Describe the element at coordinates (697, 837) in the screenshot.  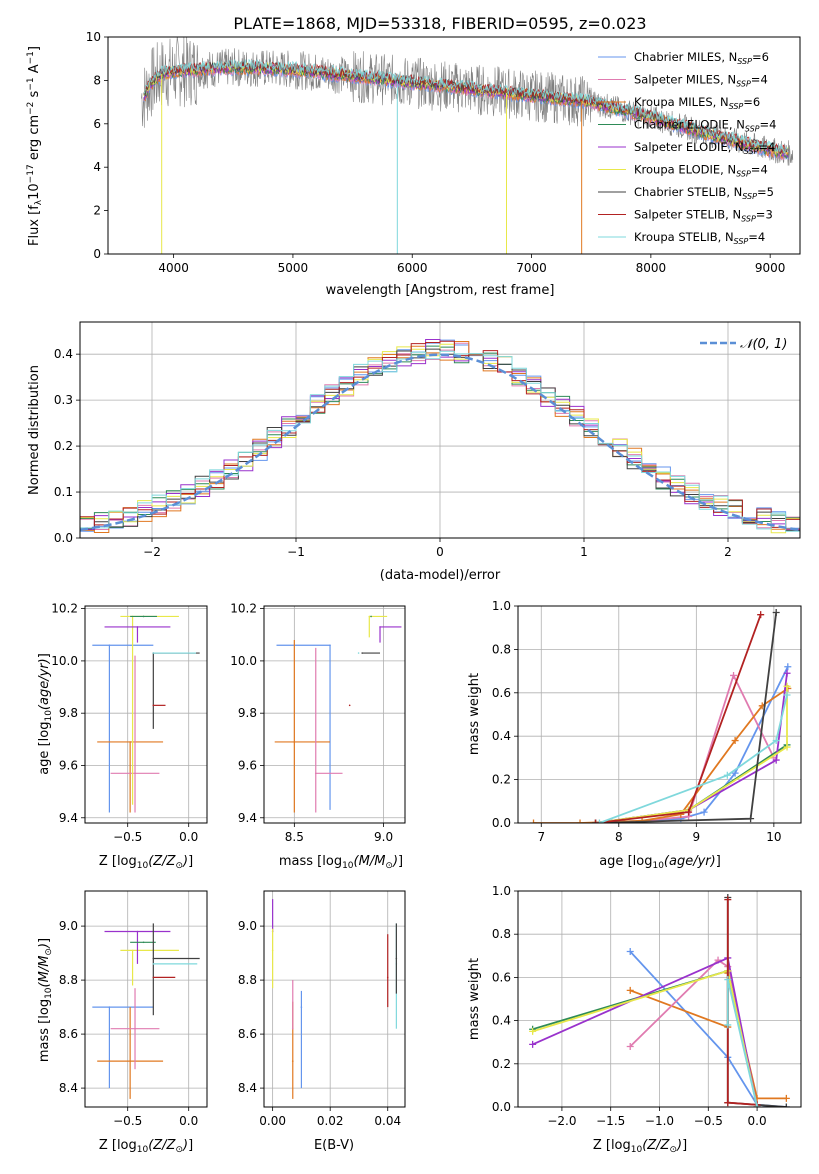
I see `x-tick-label: 9` at that location.